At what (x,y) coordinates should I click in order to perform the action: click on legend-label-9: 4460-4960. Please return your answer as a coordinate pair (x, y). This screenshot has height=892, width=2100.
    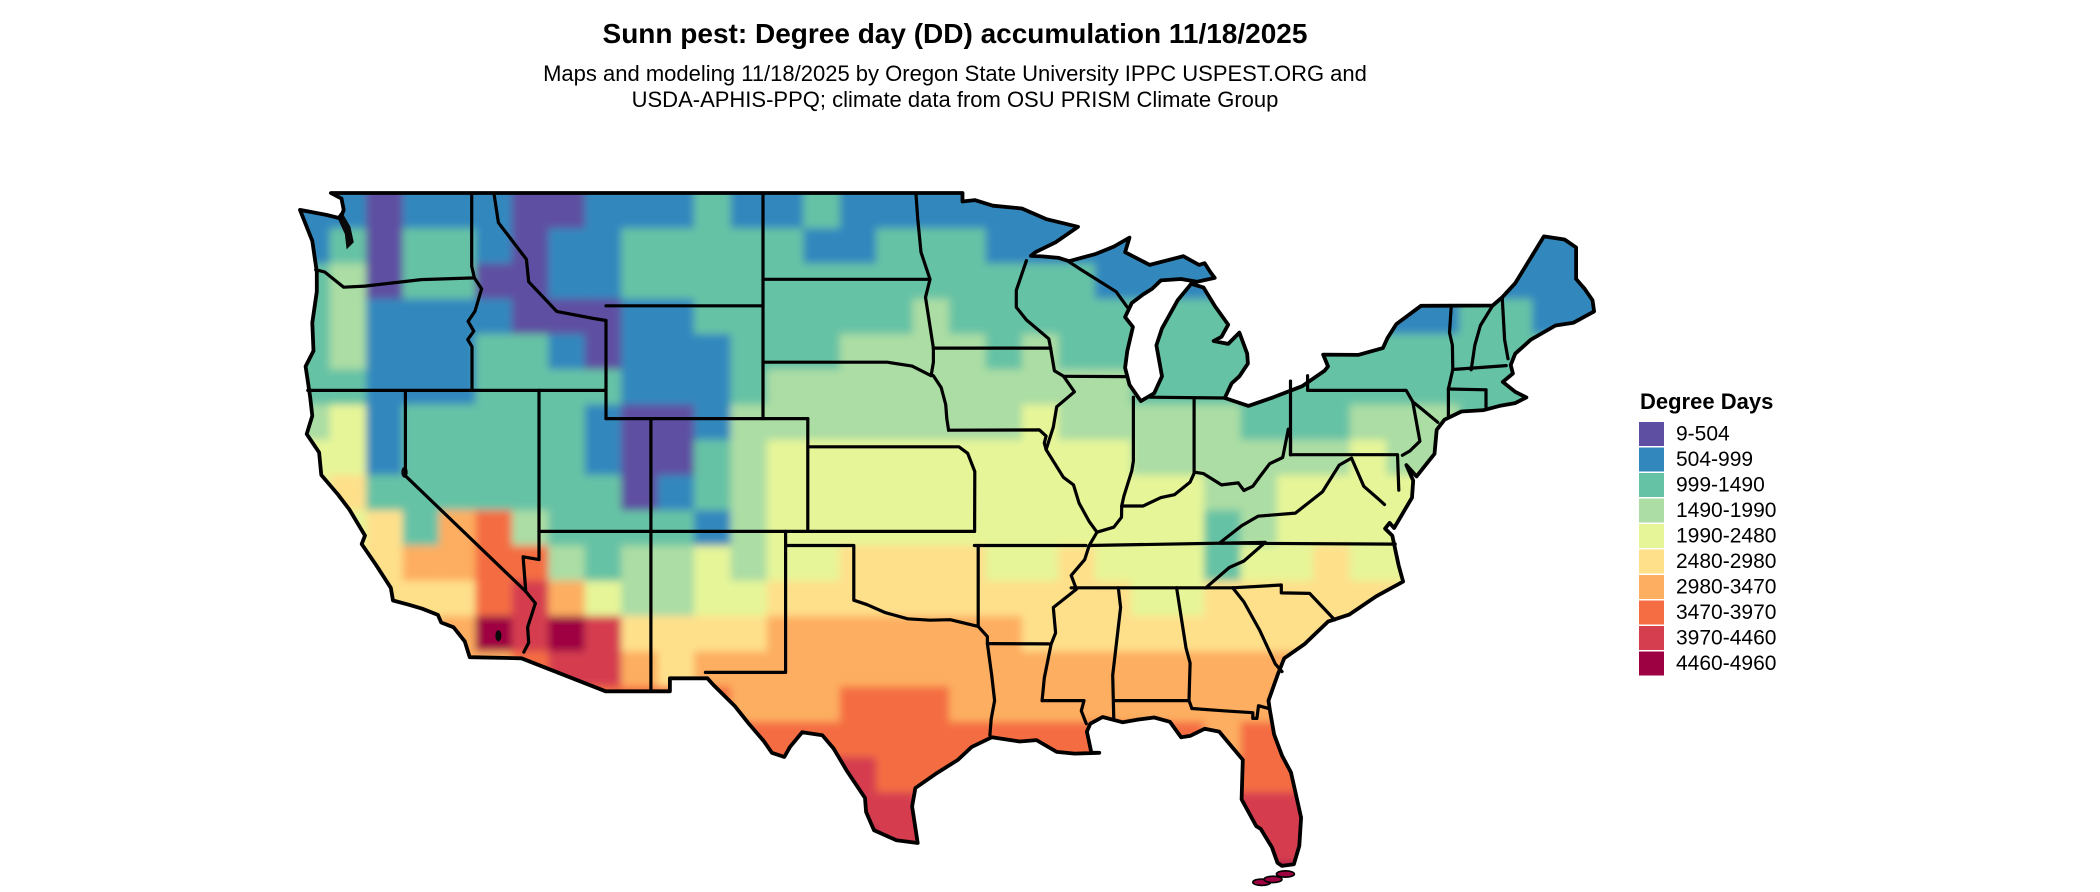
    Looking at the image, I should click on (1726, 663).